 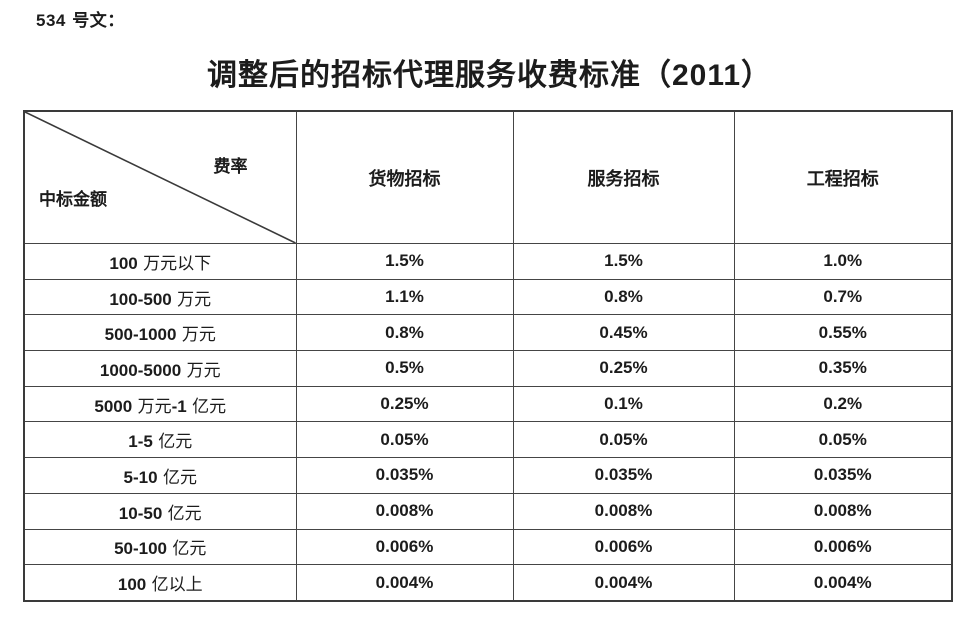 I want to click on engineering-rate-cell: 0.7%, so click(x=843, y=297).